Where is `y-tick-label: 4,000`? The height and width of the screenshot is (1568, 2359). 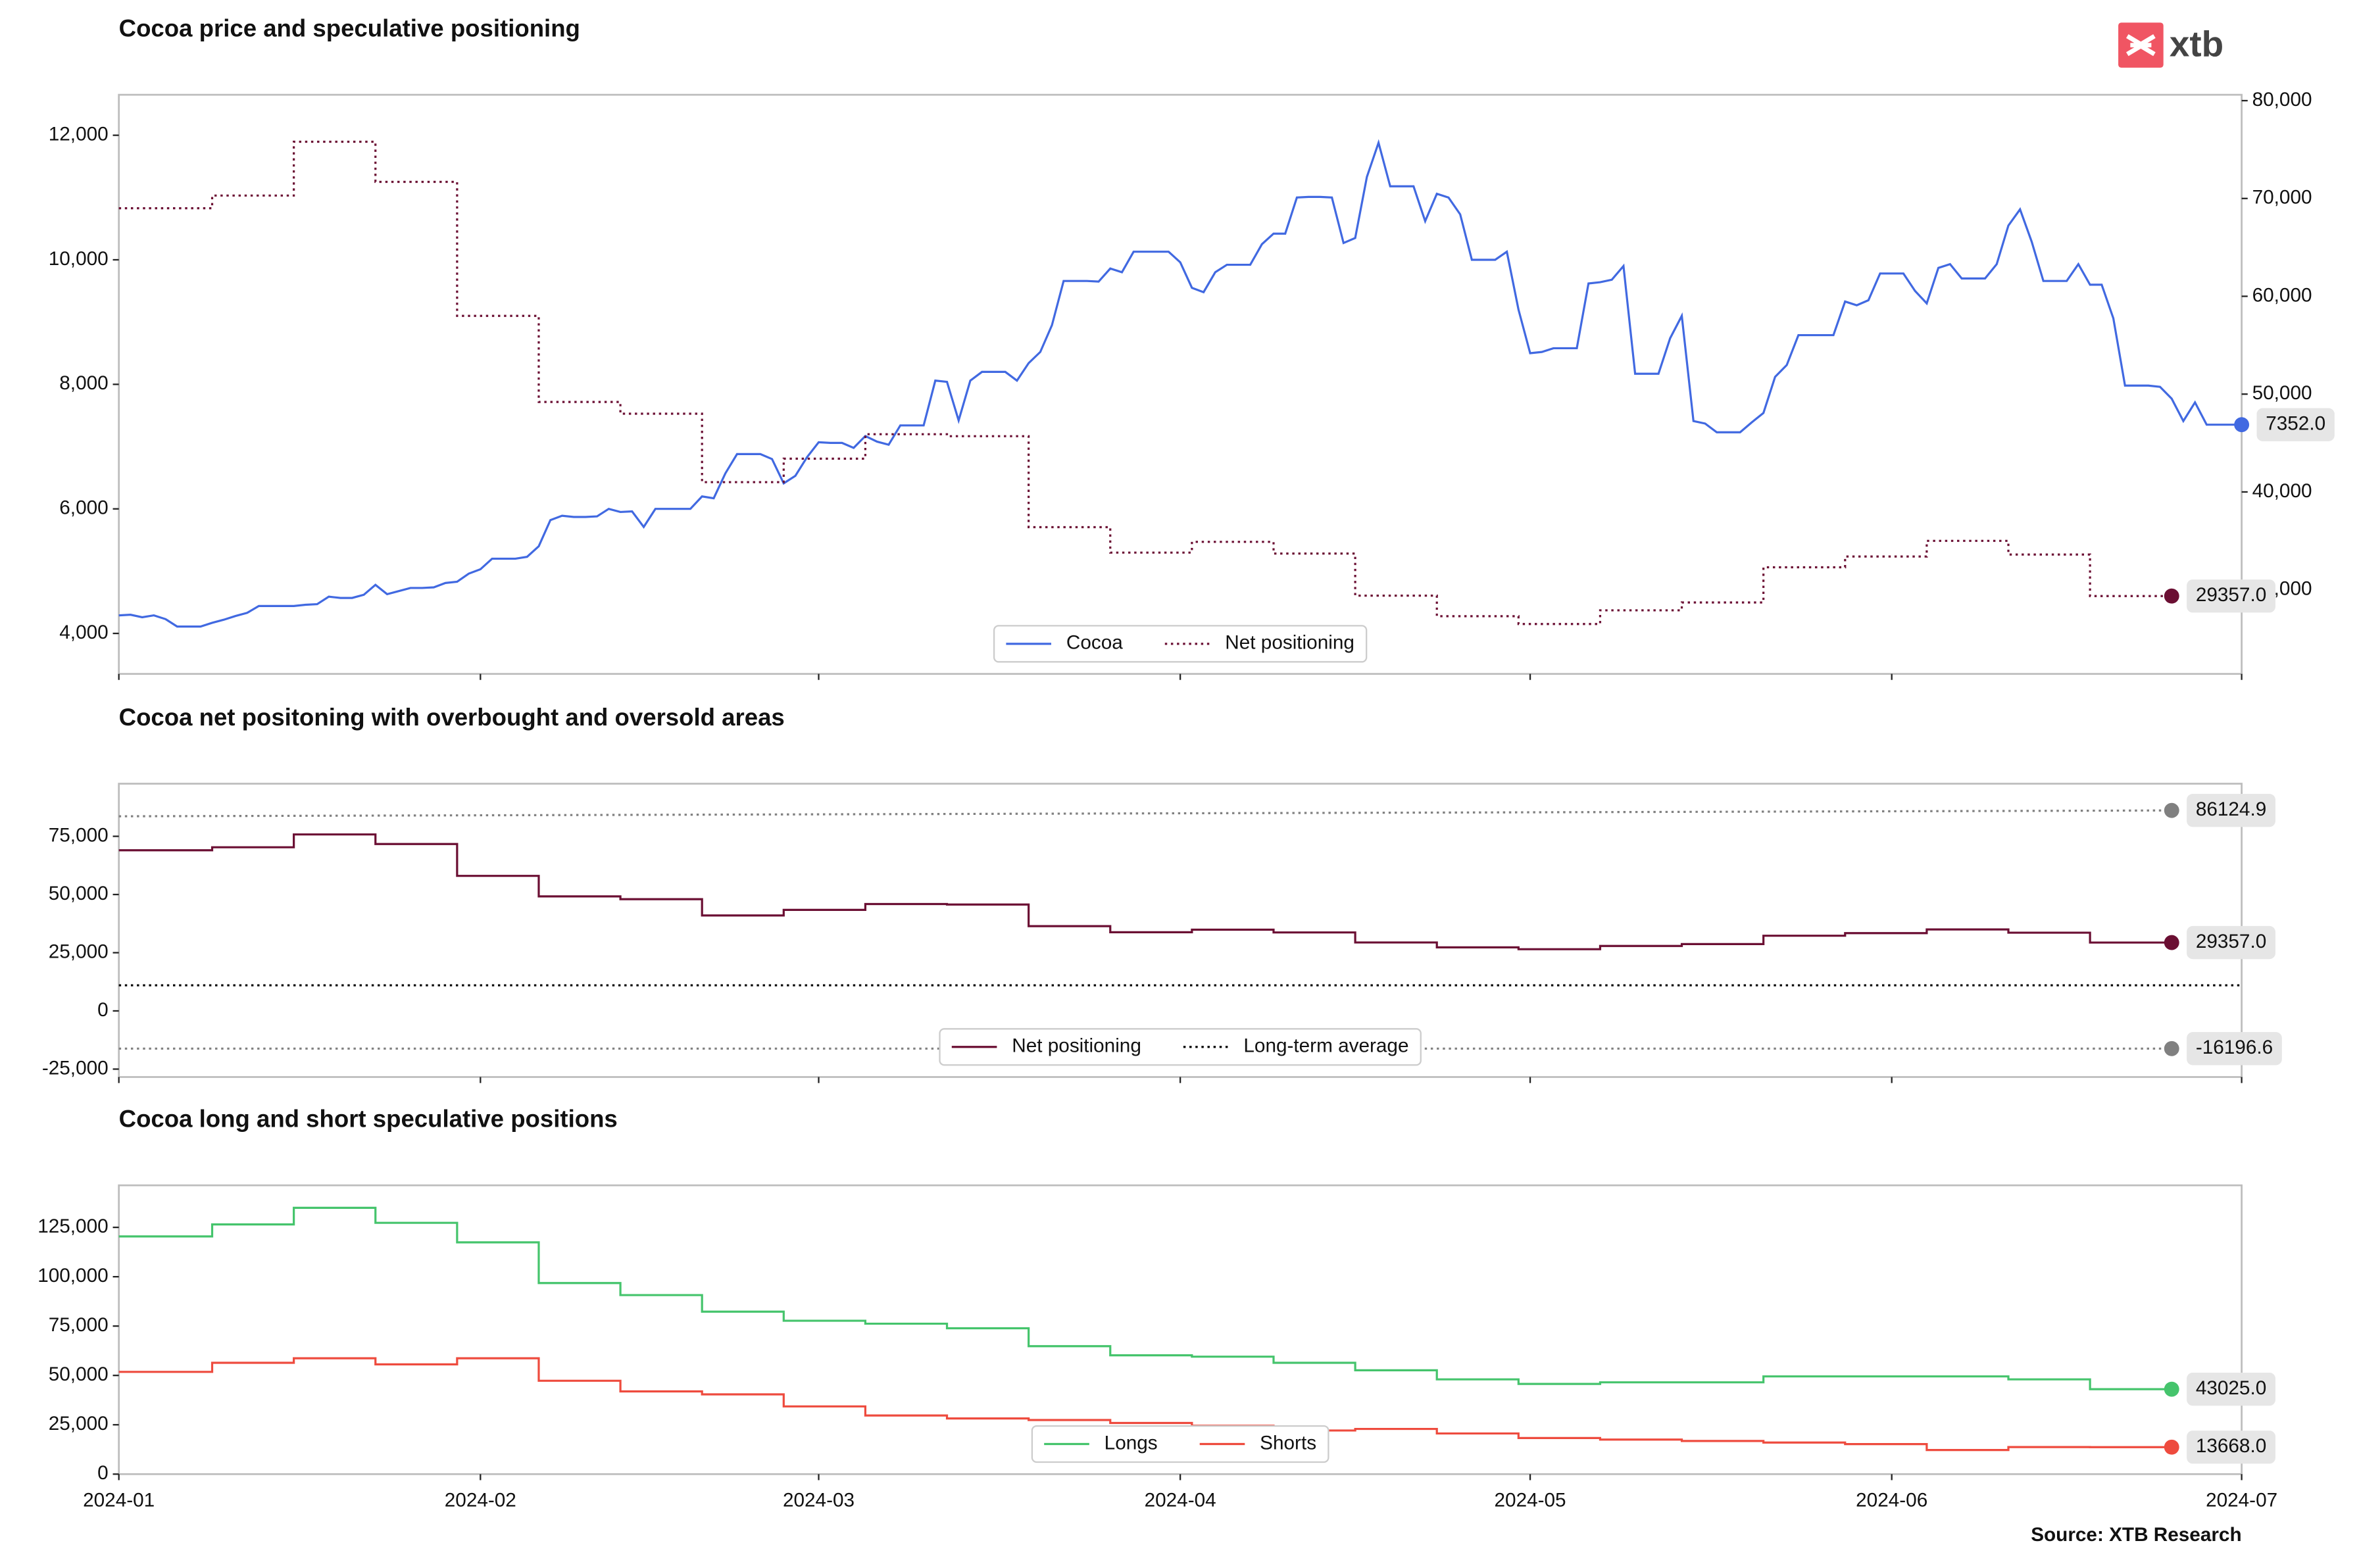 y-tick-label: 4,000 is located at coordinates (83, 633).